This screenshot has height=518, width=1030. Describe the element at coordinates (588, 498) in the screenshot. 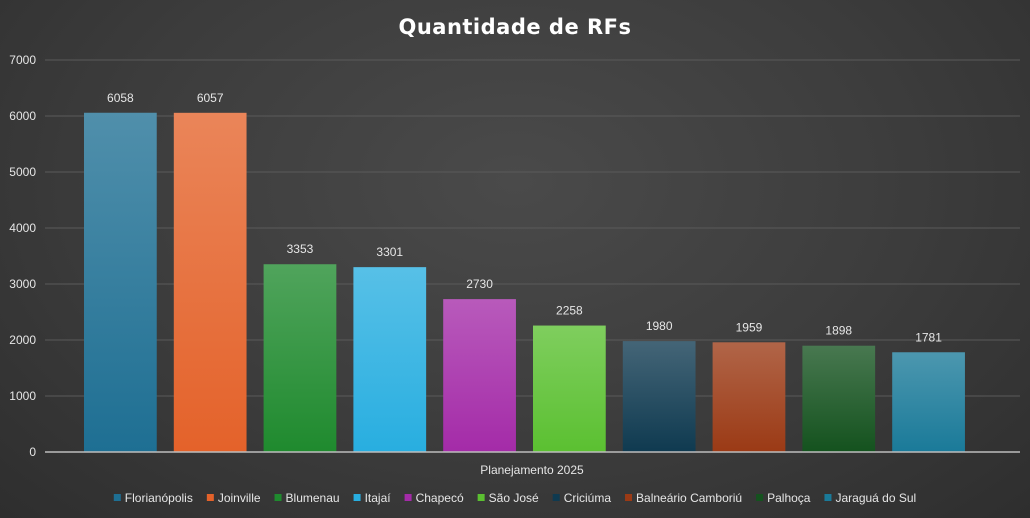

I see `legend-label: Criciúma` at that location.